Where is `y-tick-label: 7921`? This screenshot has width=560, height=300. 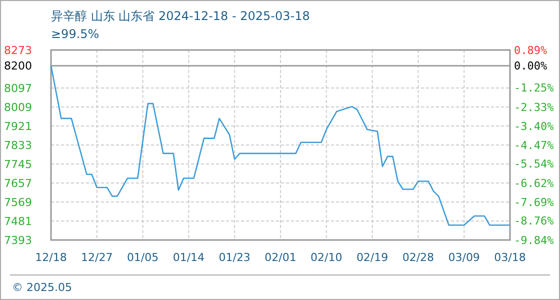
y-tick-label: 7921 is located at coordinates (18, 126).